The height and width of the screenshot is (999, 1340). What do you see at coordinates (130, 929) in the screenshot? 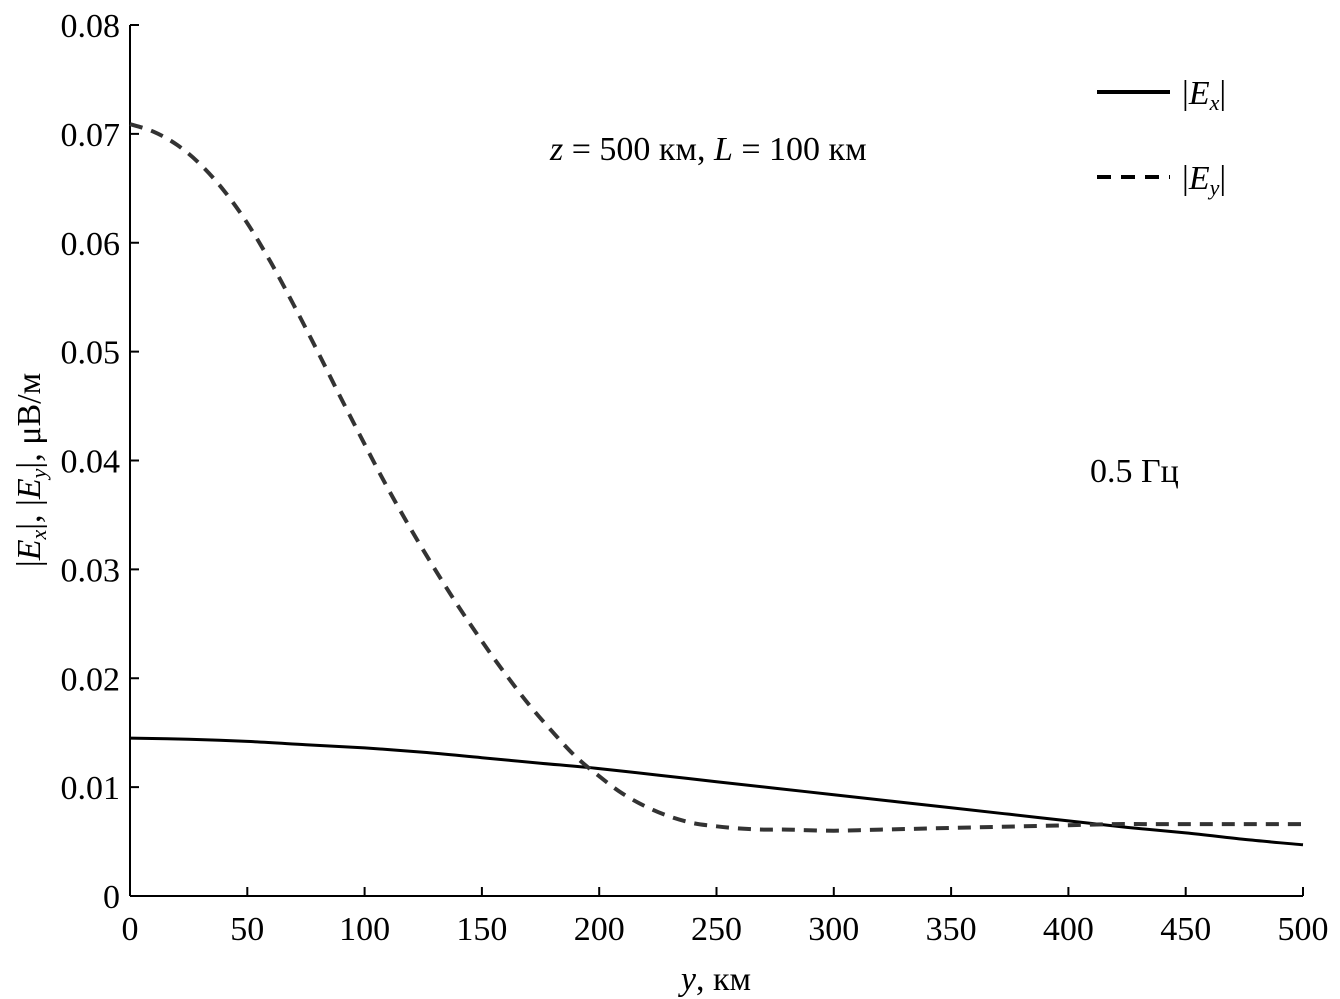
I see `x-tick-label: 0` at bounding box center [130, 929].